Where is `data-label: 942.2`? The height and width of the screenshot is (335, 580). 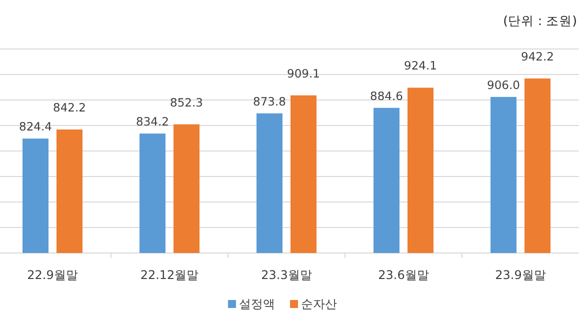
data-label: 942.2 is located at coordinates (537, 56).